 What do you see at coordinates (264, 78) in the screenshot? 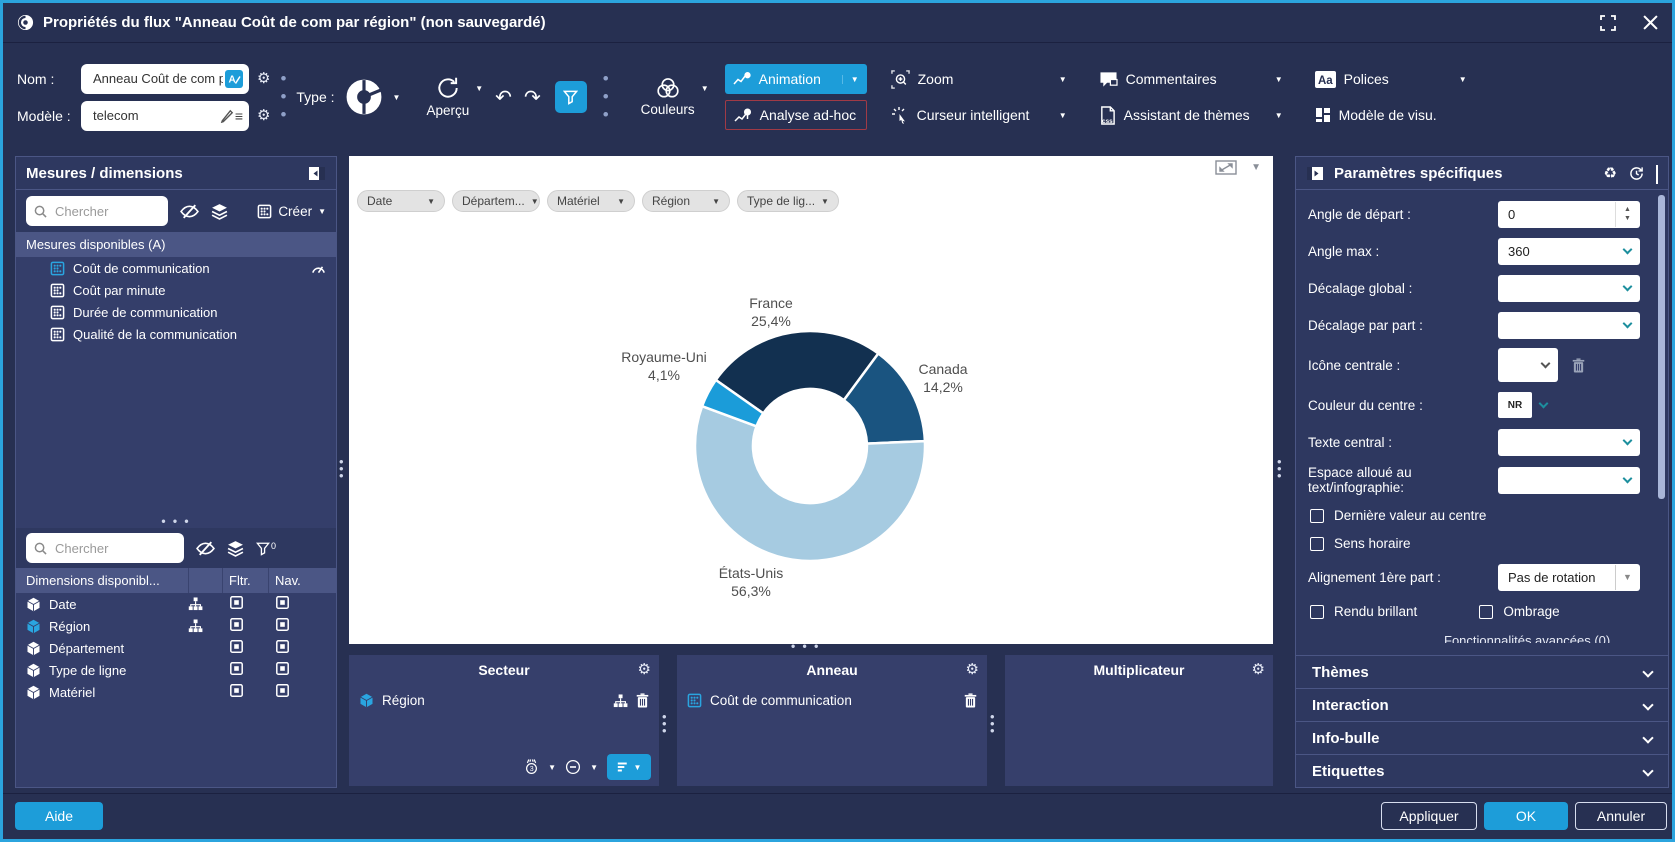
I see `nom-gear-icon: ⚙` at bounding box center [264, 78].